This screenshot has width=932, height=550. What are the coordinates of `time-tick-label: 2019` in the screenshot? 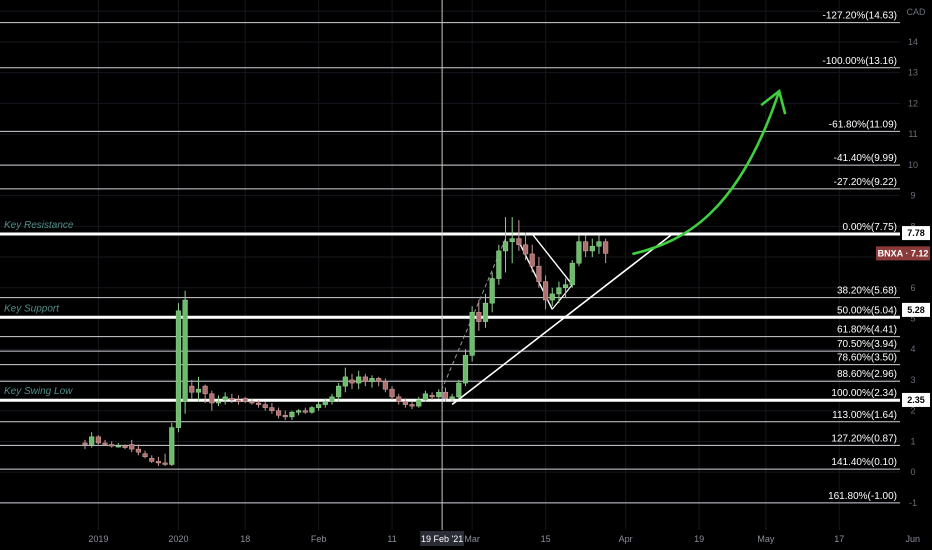 It's located at (98, 539).